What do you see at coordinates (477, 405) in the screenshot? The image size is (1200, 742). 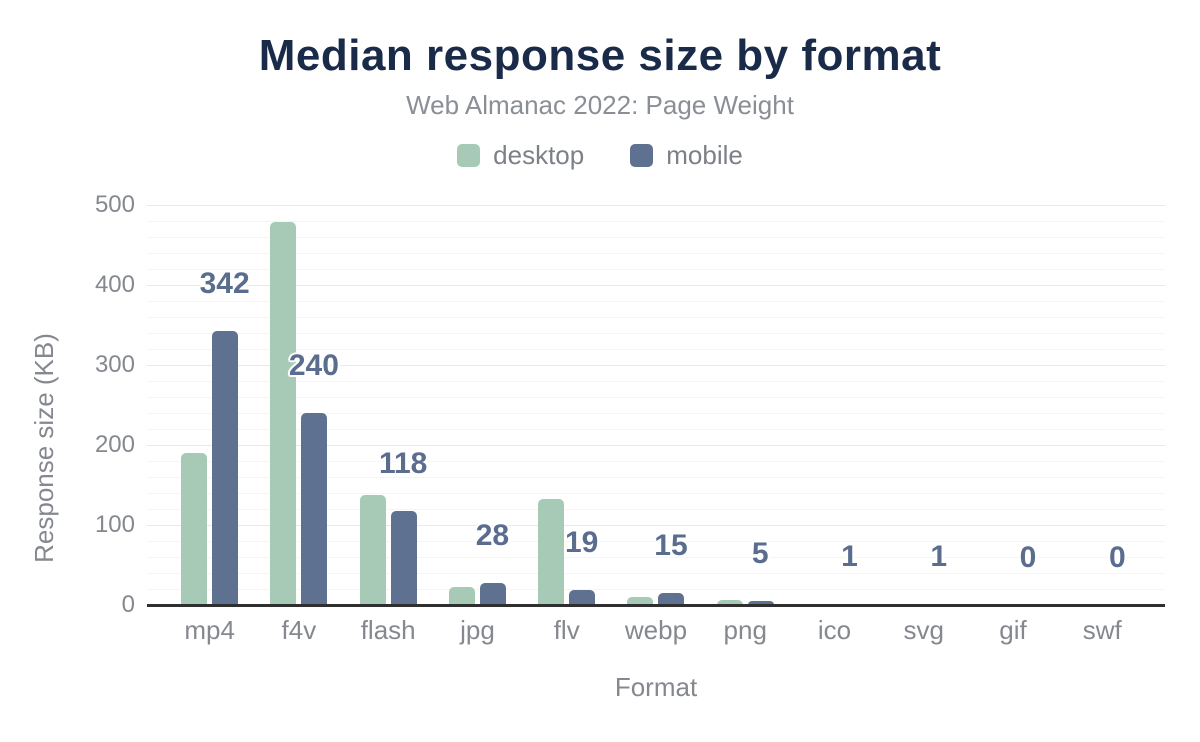 I see `bar-group-jpg: 28` at bounding box center [477, 405].